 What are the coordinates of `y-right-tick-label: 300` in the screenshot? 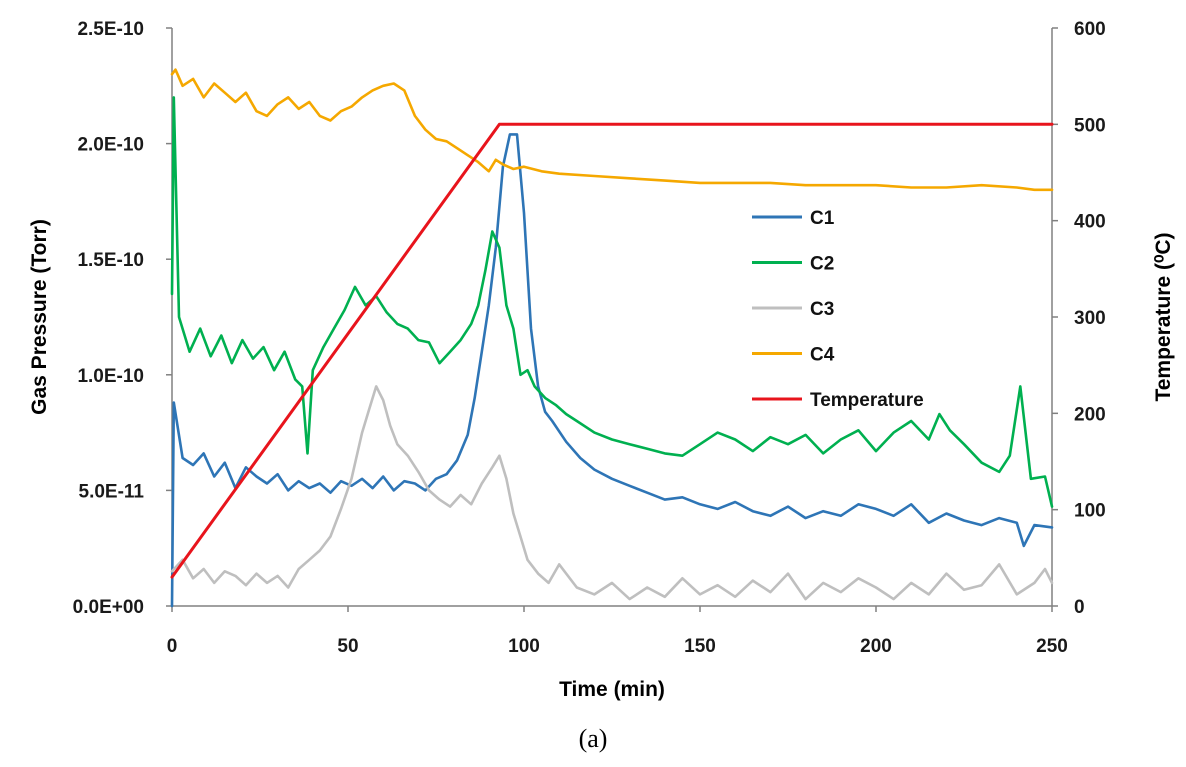 It's located at (1090, 318).